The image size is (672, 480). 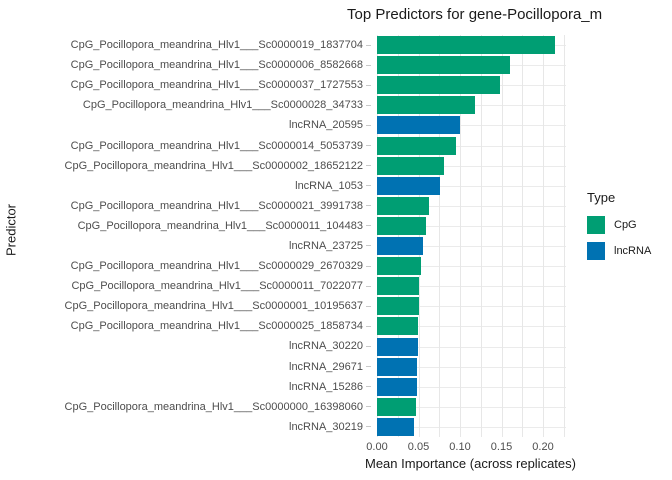 I want to click on y-axis-label: lncRNA_20595, so click(x=326, y=125).